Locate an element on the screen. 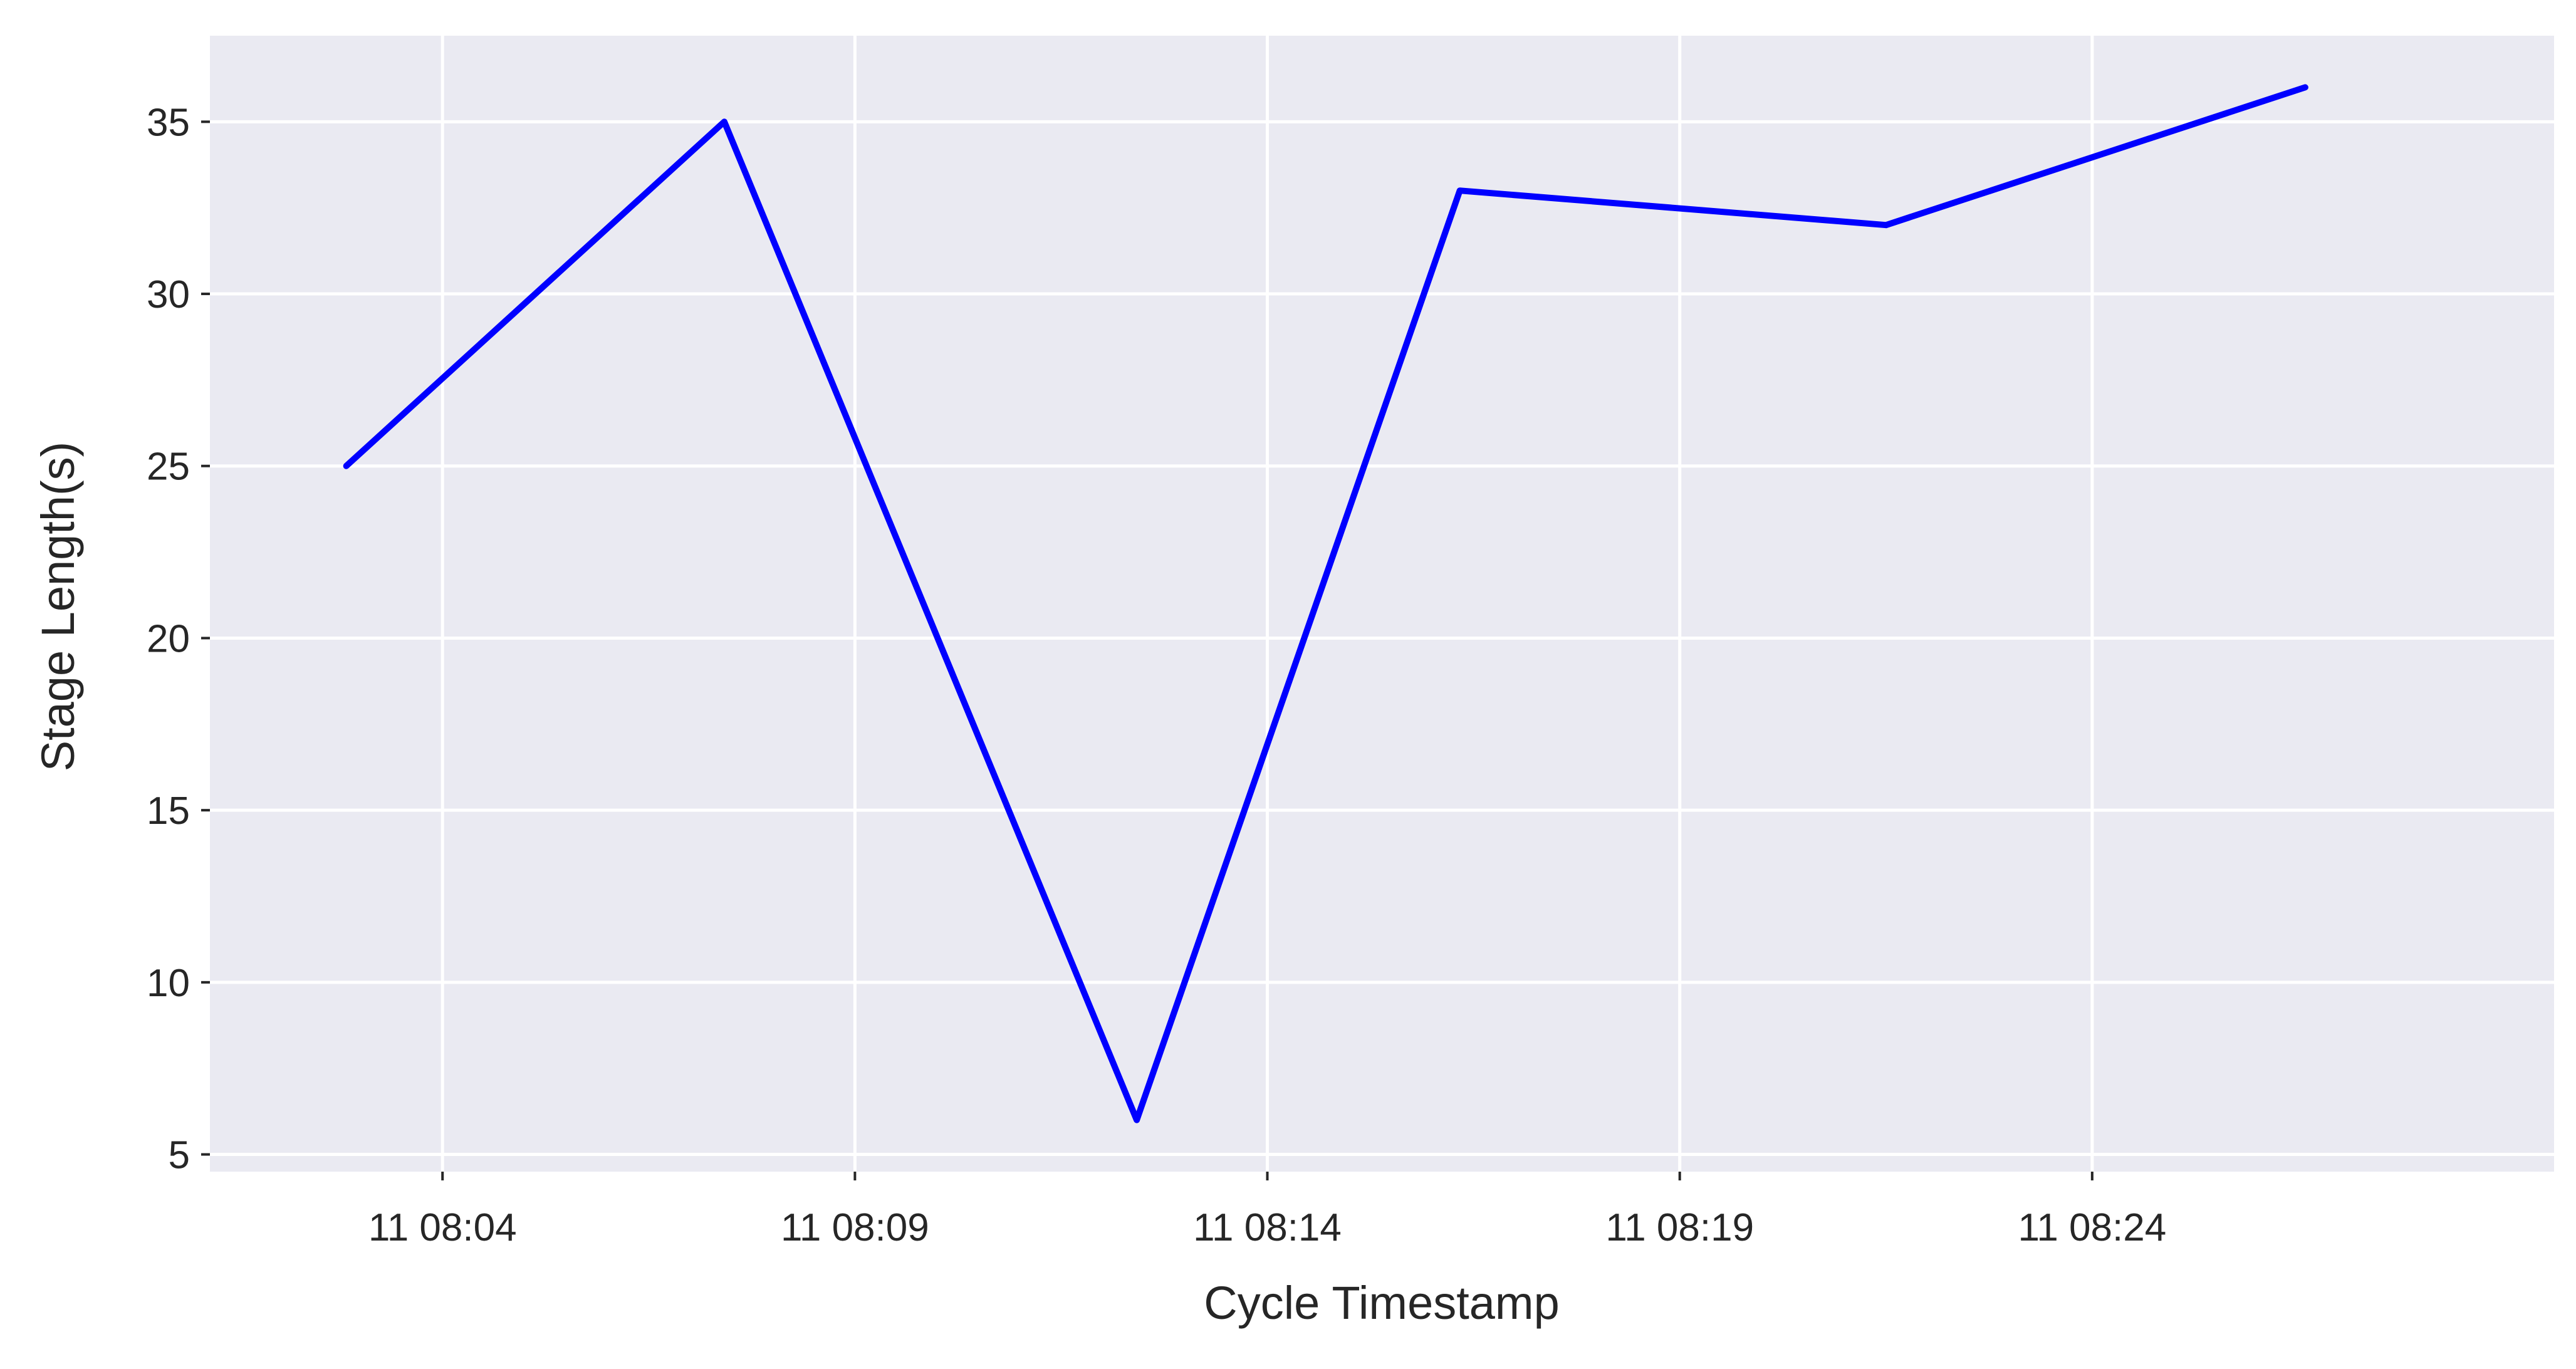  y-axis-ticks: 5 10 15 20 25 30 35 is located at coordinates (178, 639).